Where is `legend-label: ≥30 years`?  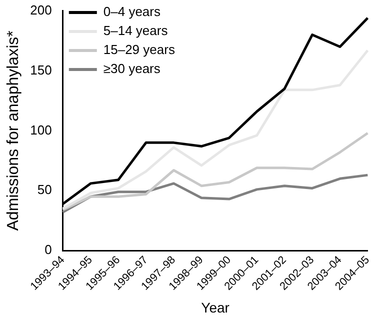 legend-label: ≥30 years is located at coordinates (132, 68).